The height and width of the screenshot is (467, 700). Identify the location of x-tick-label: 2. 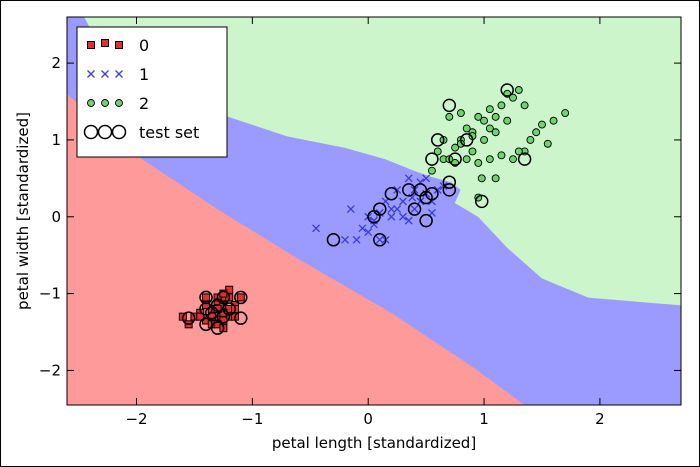
(600, 419).